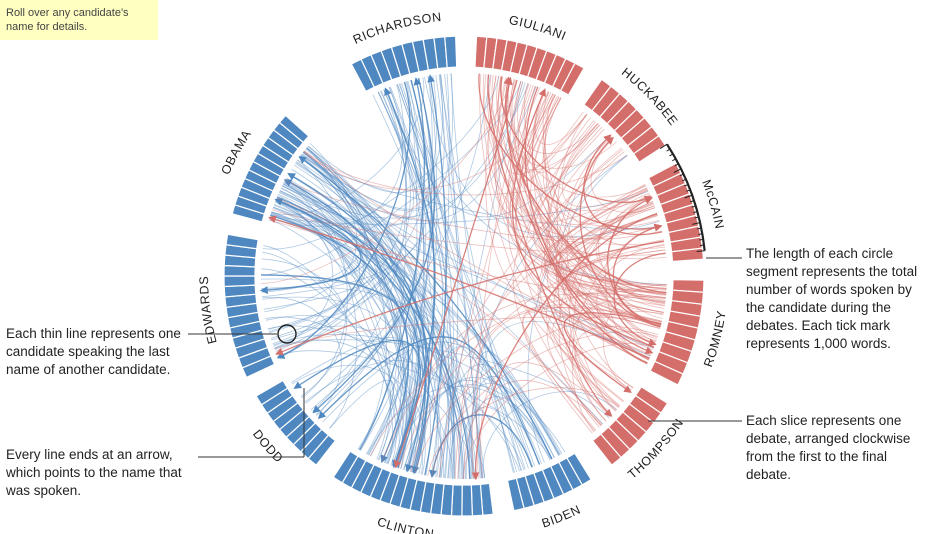 The width and height of the screenshot is (931, 534). I want to click on candidate-name-giuliani: GIULIANI, so click(538, 28).